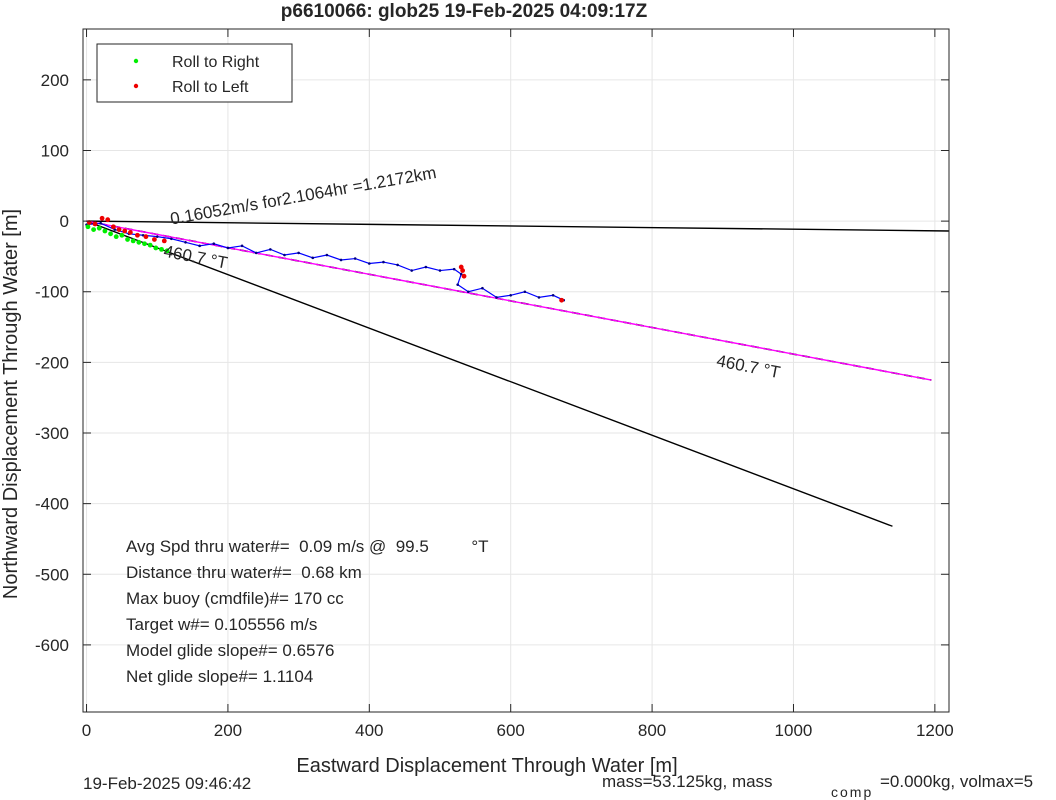 The height and width of the screenshot is (800, 1056). What do you see at coordinates (369, 730) in the screenshot?
I see `x-tick-label: 400` at bounding box center [369, 730].